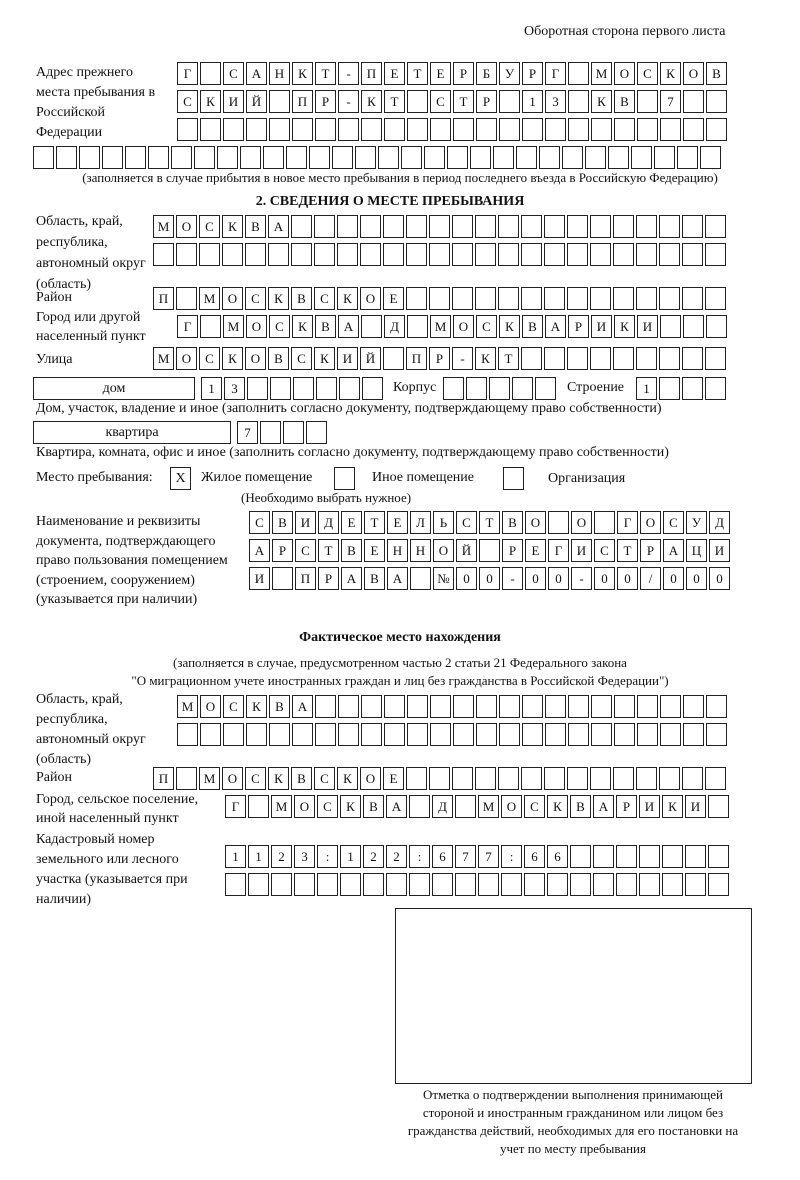  What do you see at coordinates (278, 226) in the screenshot?
I see `char-cell: А` at bounding box center [278, 226].